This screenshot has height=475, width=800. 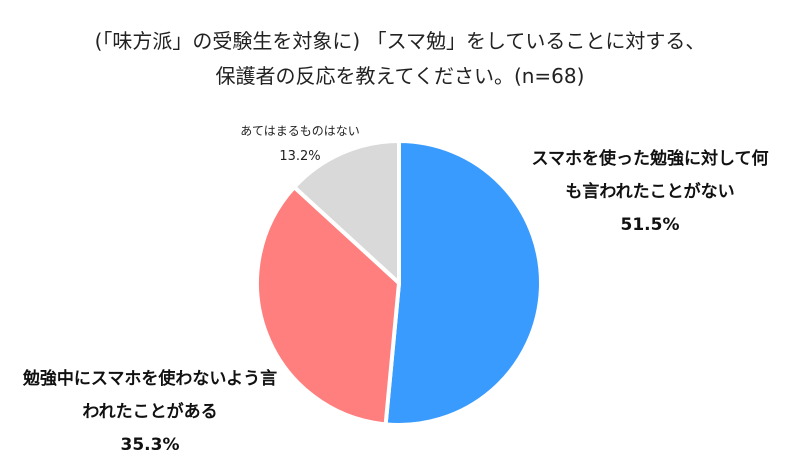 I want to click on label-percent: 51.5%, so click(x=650, y=225).